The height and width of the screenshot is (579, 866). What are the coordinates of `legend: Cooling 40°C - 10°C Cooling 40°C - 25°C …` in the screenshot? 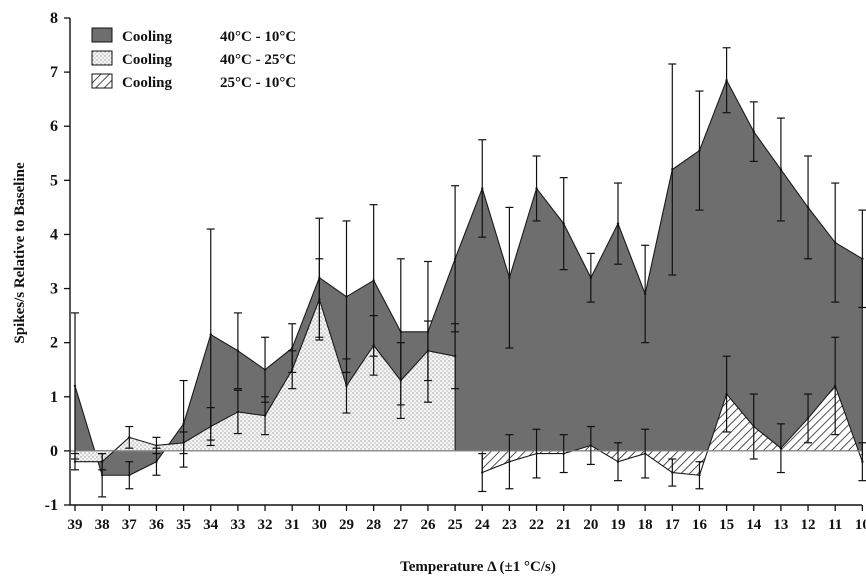 It's located at (193, 59).